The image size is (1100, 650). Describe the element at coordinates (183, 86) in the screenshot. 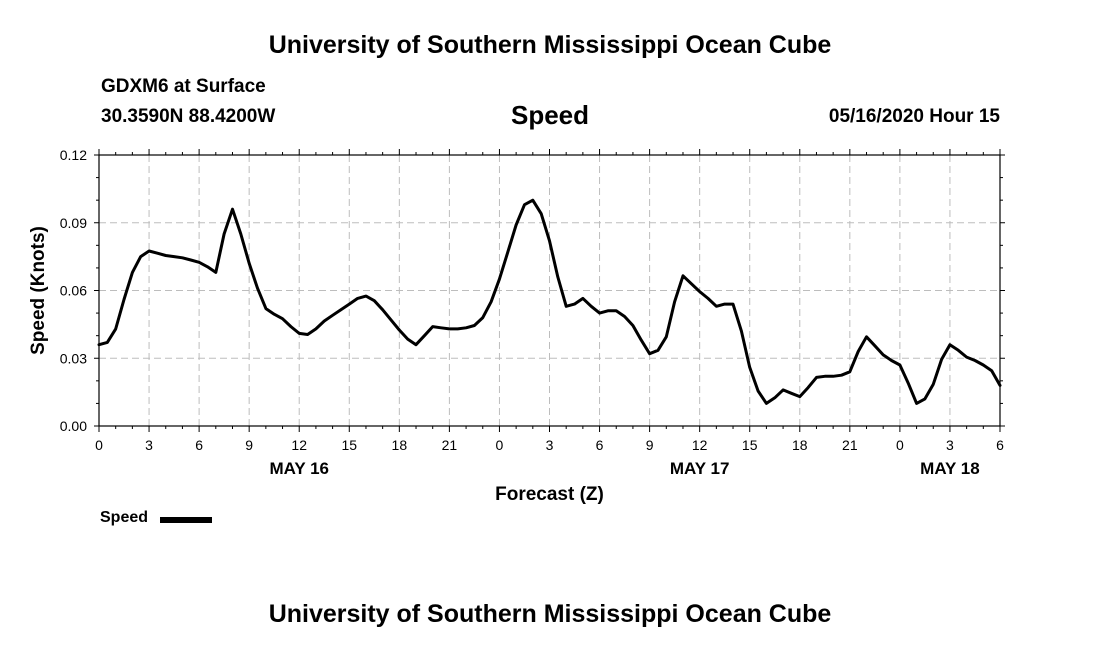

I see `station-label: GDXM6 at Surface` at that location.